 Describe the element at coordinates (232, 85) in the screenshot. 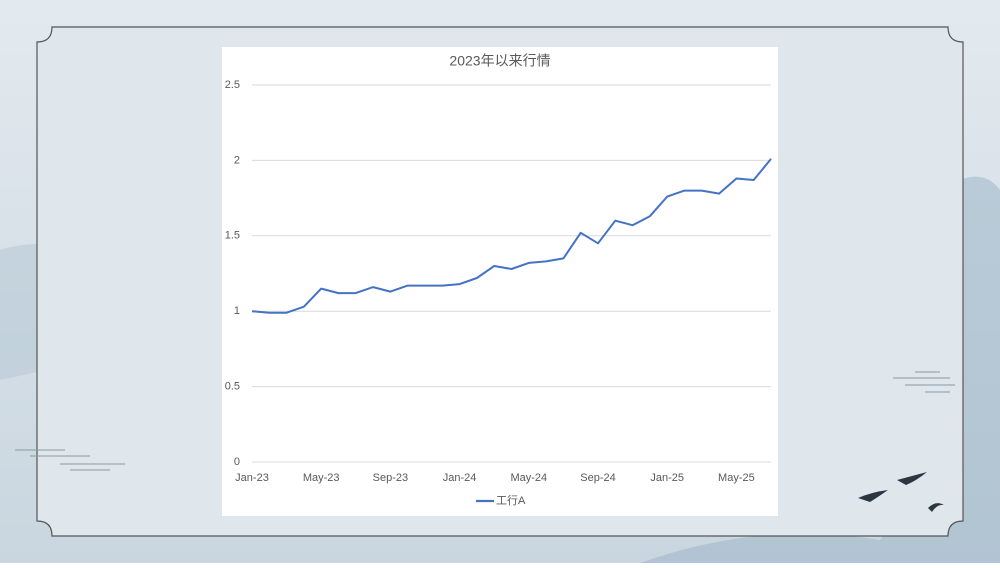

I see `y-tick-label: 2.5` at that location.